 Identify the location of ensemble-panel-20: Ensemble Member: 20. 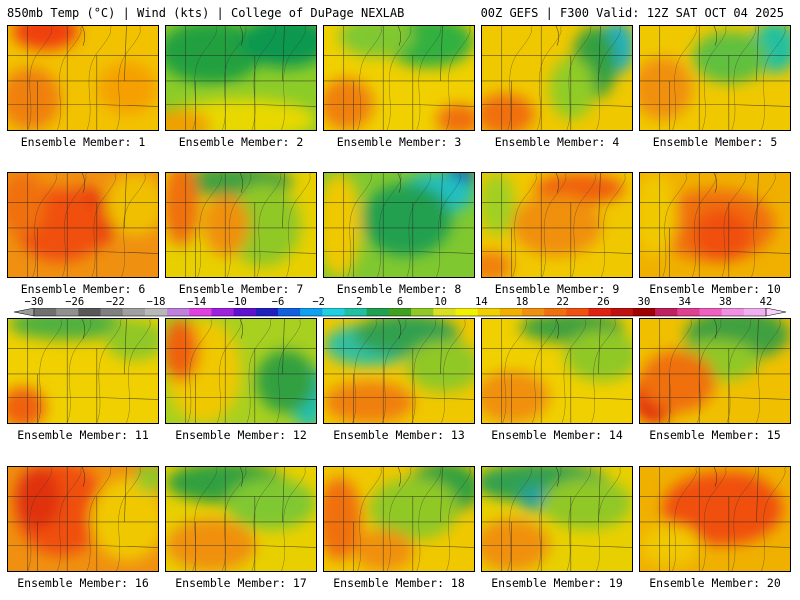
(715, 528).